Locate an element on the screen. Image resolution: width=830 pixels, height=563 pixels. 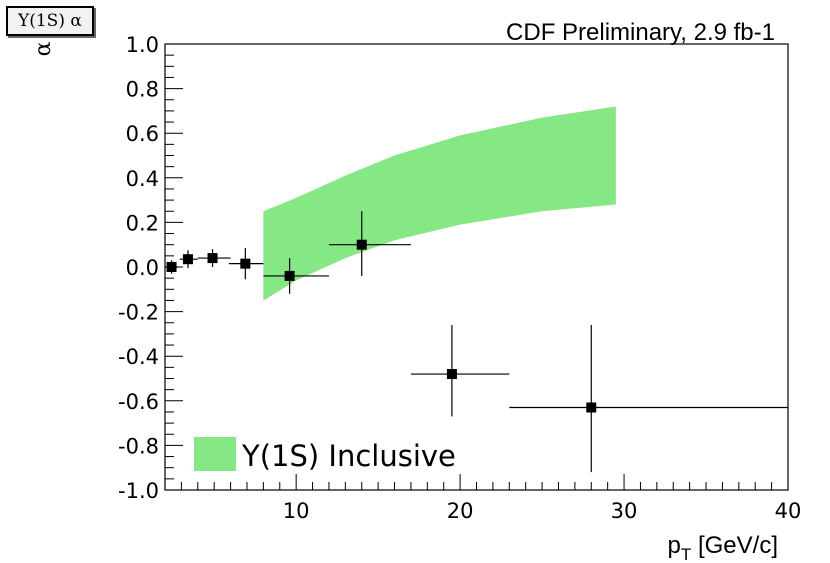
y-tick-label: -1.0 is located at coordinates (138, 491).